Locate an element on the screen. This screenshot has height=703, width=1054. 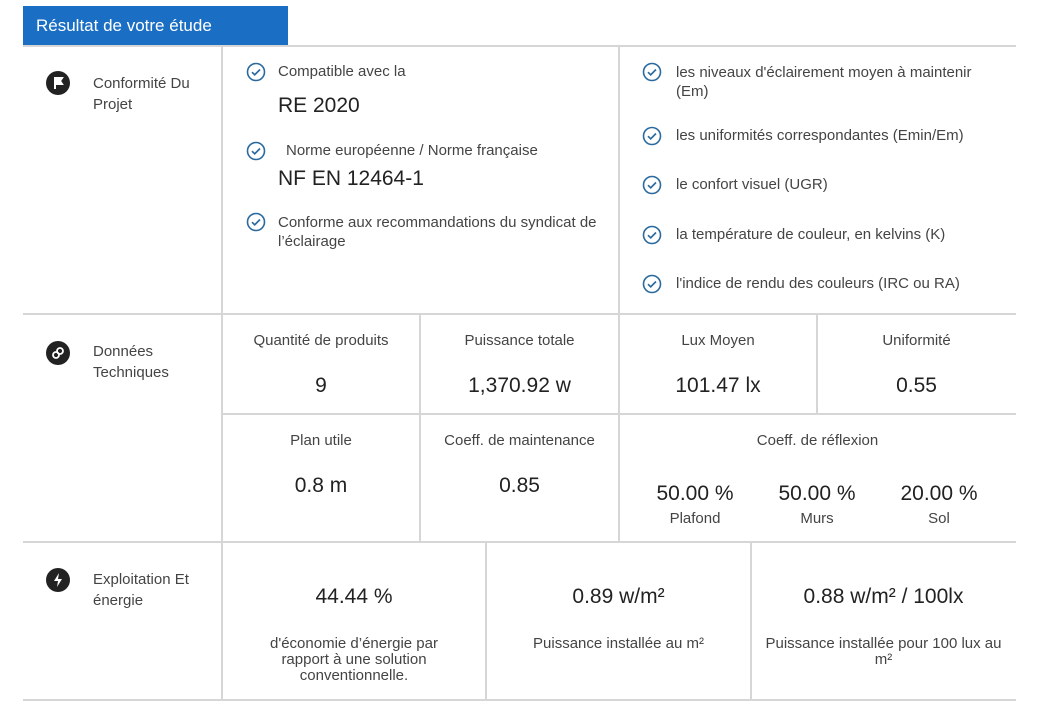
cell-value: 9 is located at coordinates (321, 385).